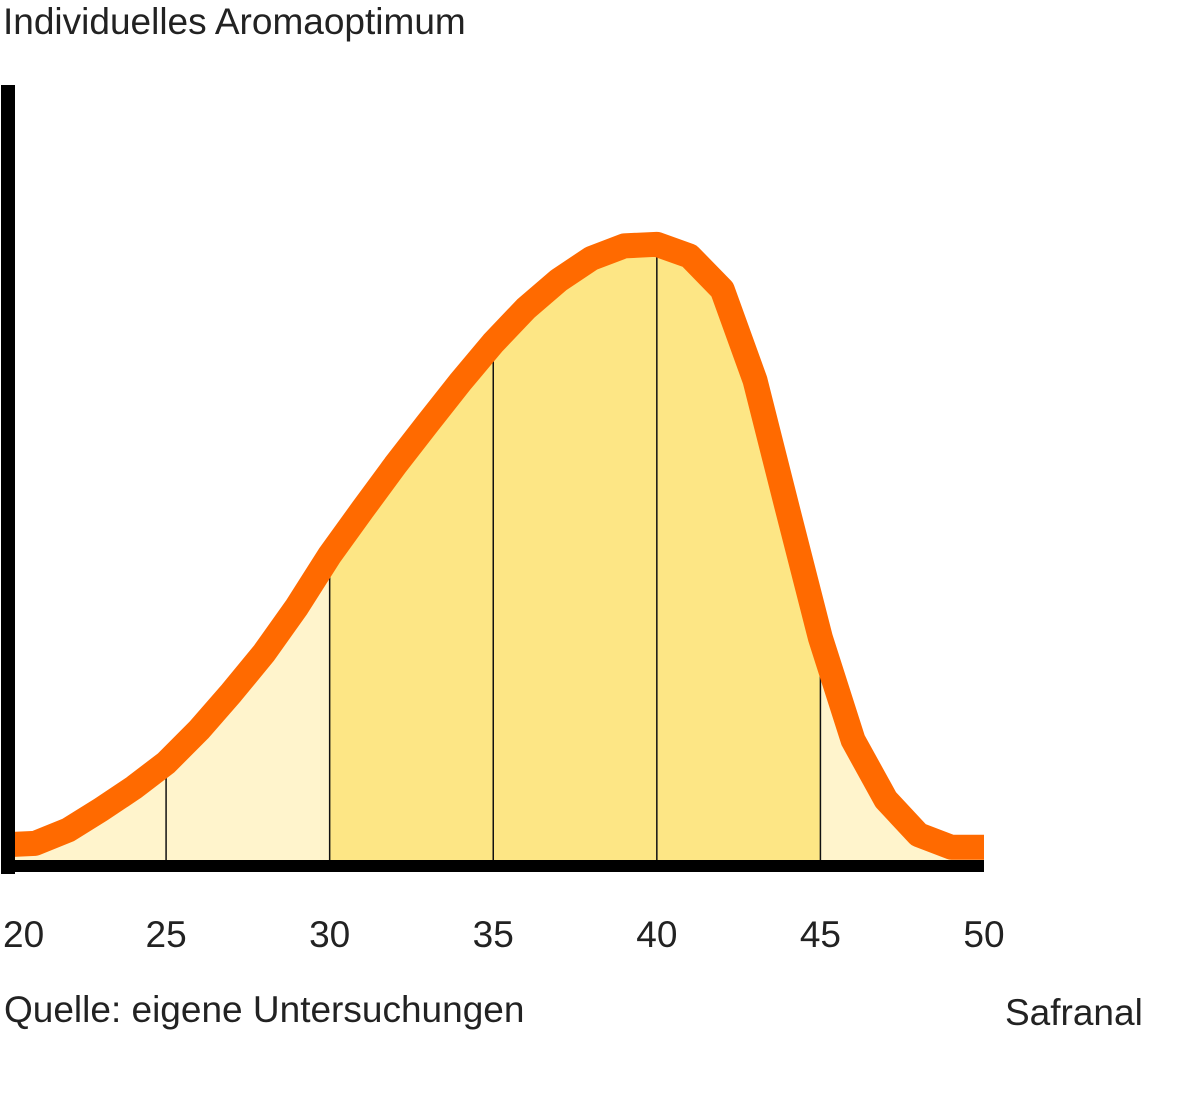 The height and width of the screenshot is (1114, 1200). What do you see at coordinates (234, 21) in the screenshot?
I see `chart-title: Individuelles Aromaoptimum` at bounding box center [234, 21].